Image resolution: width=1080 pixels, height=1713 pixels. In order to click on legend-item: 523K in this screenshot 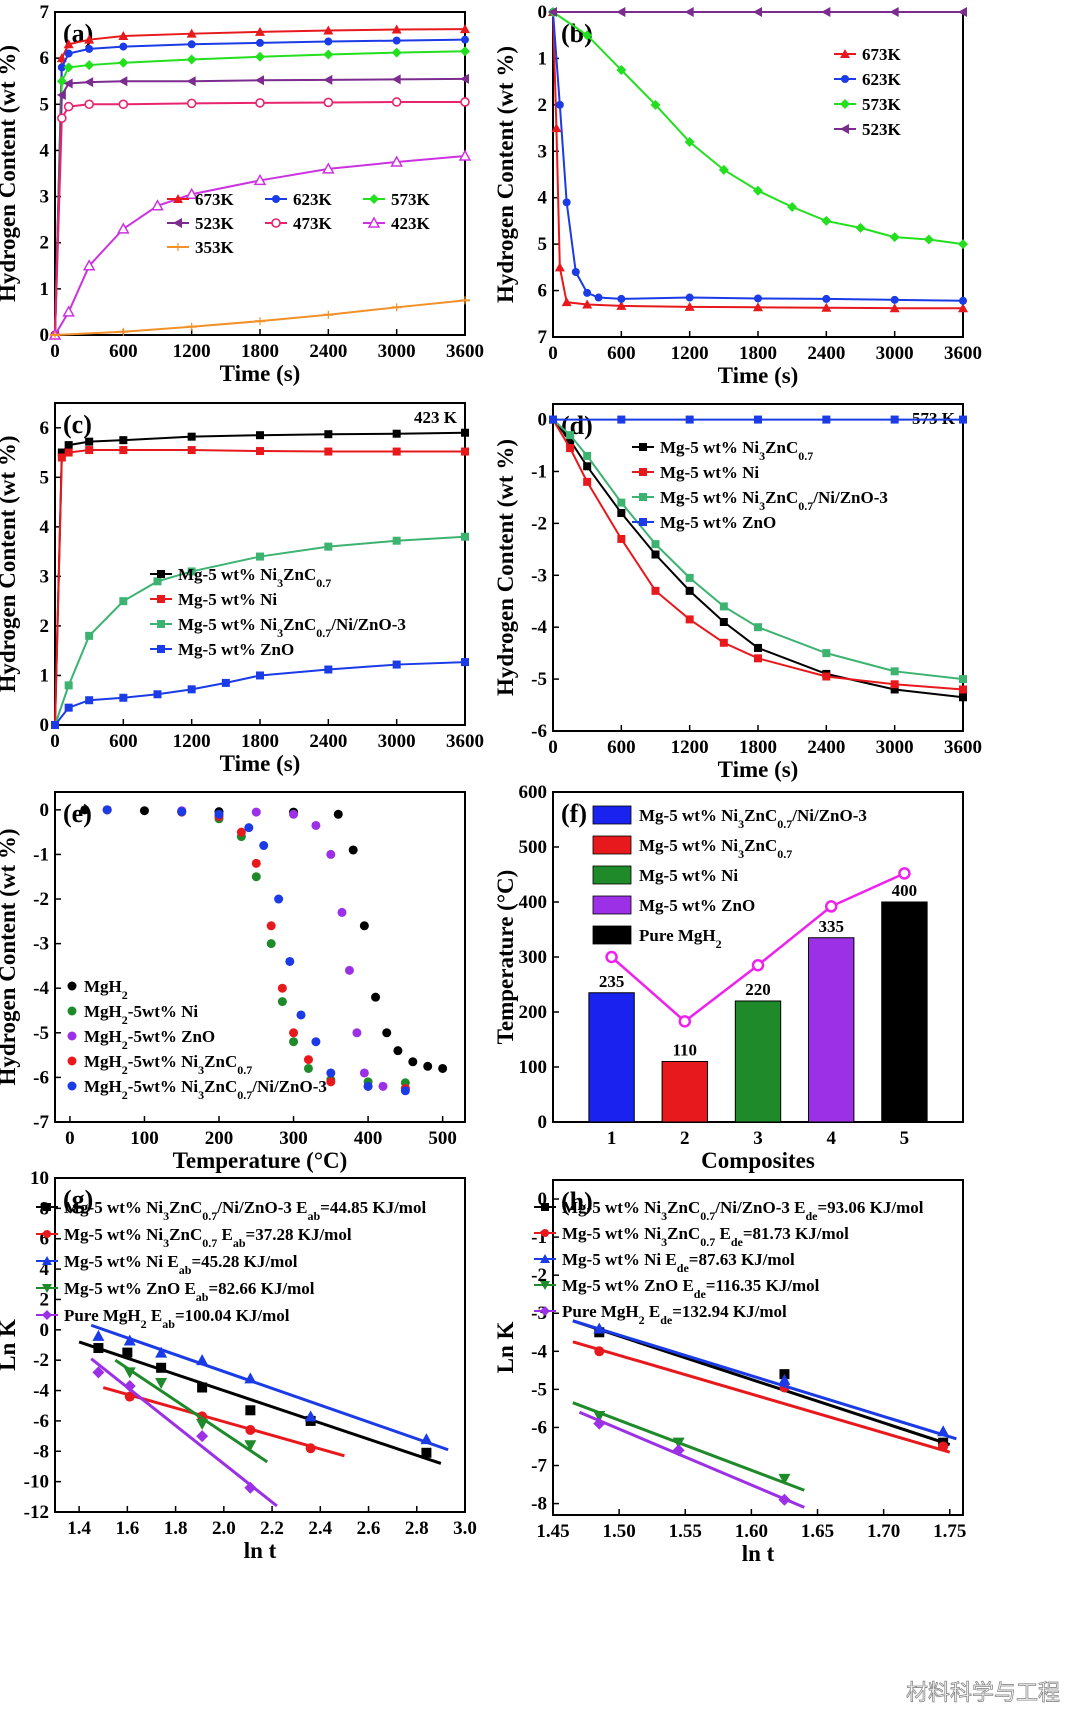, I will do `click(868, 129)`.